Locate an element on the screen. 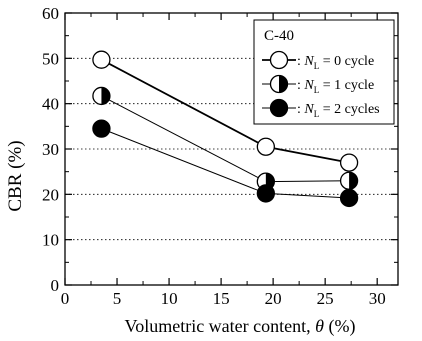 The height and width of the screenshot is (341, 422). y-axis-label: CBR (%) is located at coordinates (15, 175).